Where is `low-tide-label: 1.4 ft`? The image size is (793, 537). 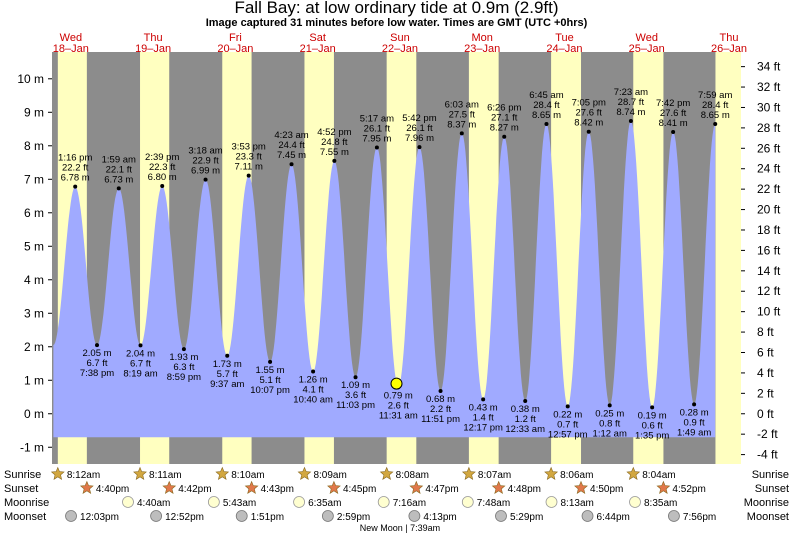 low-tide-label: 1.4 ft is located at coordinates (483, 417).